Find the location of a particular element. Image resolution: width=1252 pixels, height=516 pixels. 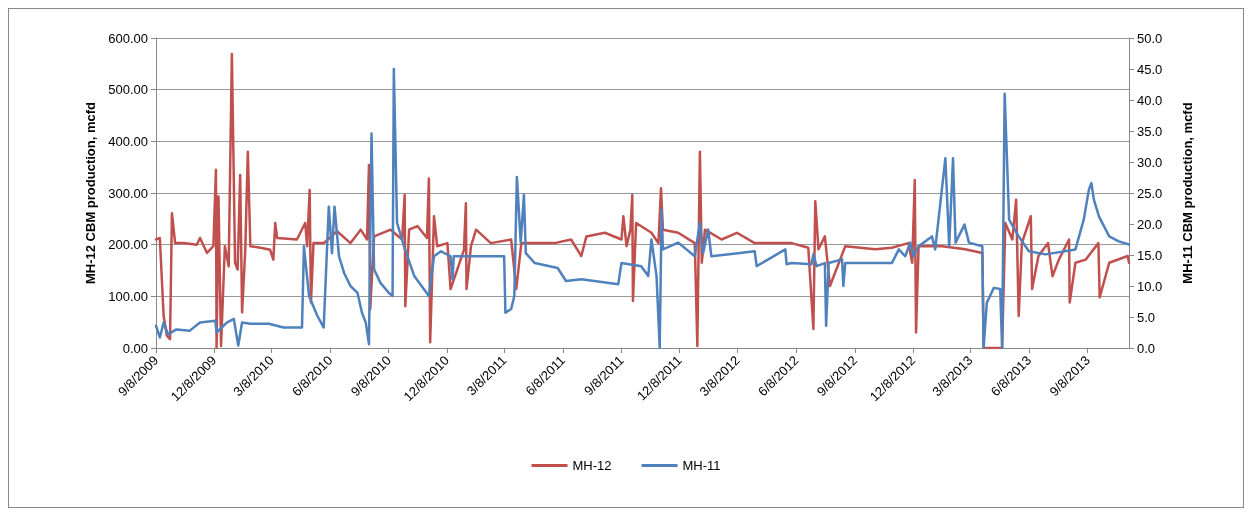

y2-tick-label: 40.0 is located at coordinates (1150, 100).